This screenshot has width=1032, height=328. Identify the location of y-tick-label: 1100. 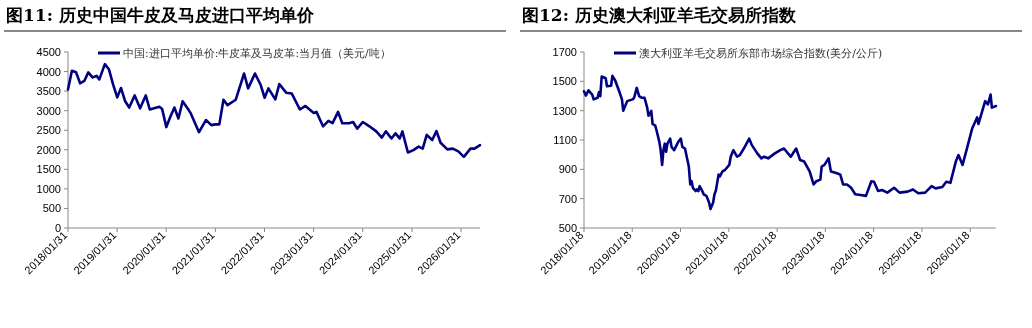
(565, 140).